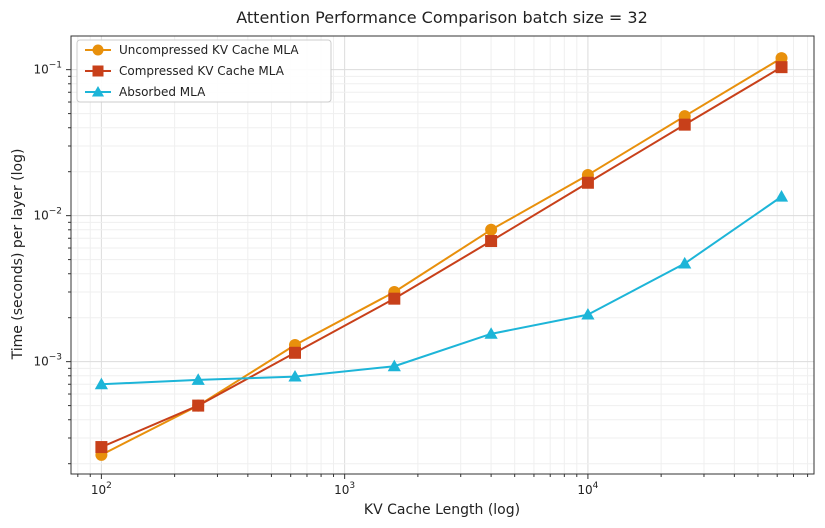 This screenshot has height=528, width=825. I want to click on legend-label: Compressed KV Cache MLA, so click(202, 71).